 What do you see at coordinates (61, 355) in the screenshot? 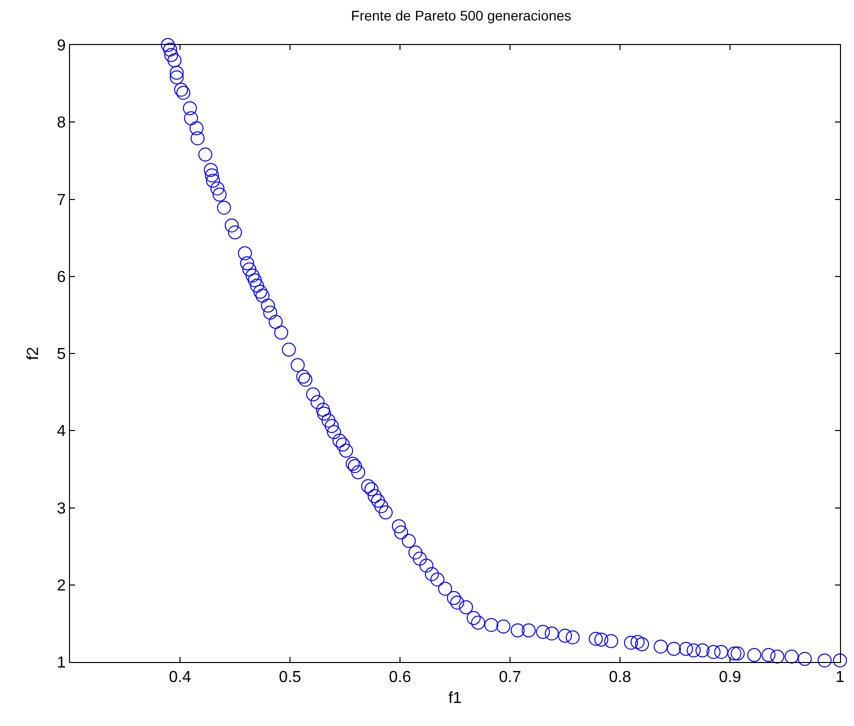
I see `y-tick-label: 5` at bounding box center [61, 355].